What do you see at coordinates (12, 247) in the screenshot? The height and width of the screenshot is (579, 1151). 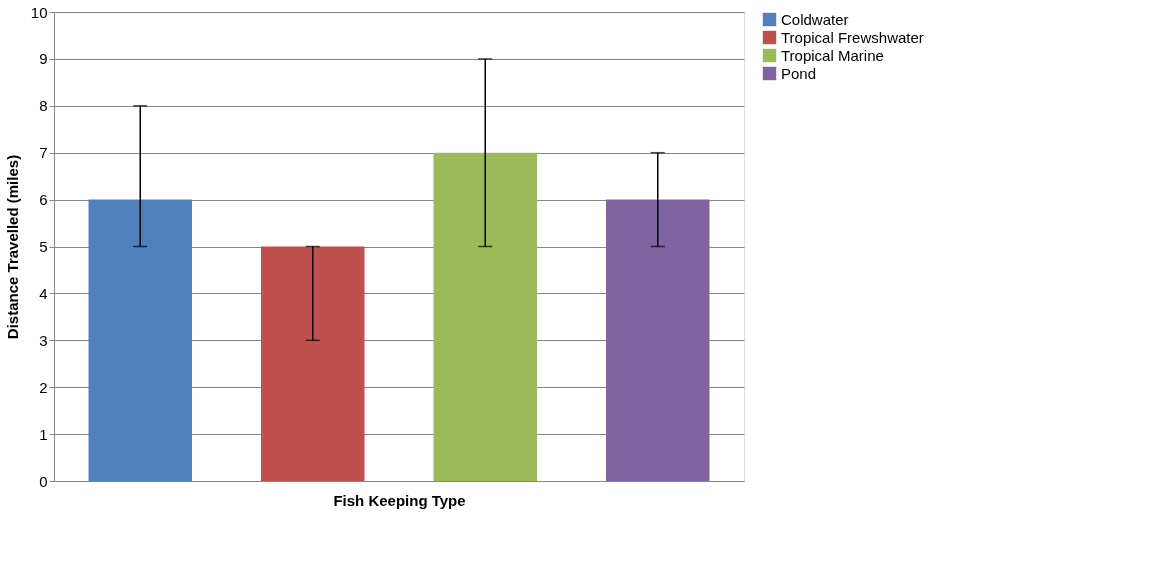 I see `y-axis-title: Distance Travelled (miles)` at bounding box center [12, 247].